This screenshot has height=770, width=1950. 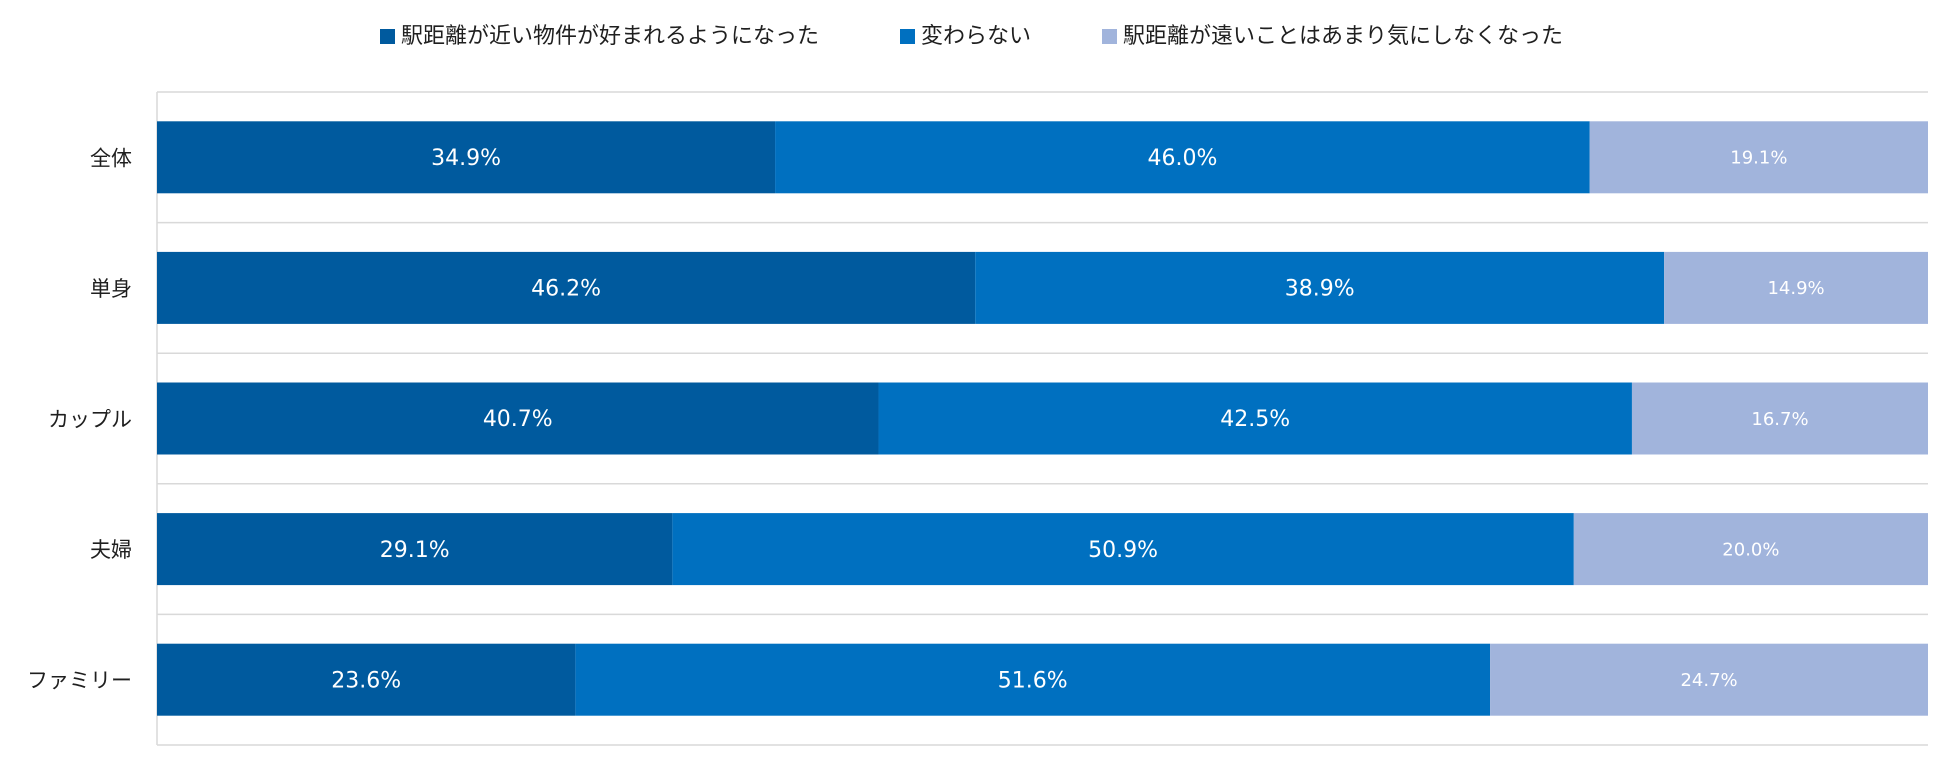 I want to click on data-label: 20.0%, so click(x=1750, y=549).